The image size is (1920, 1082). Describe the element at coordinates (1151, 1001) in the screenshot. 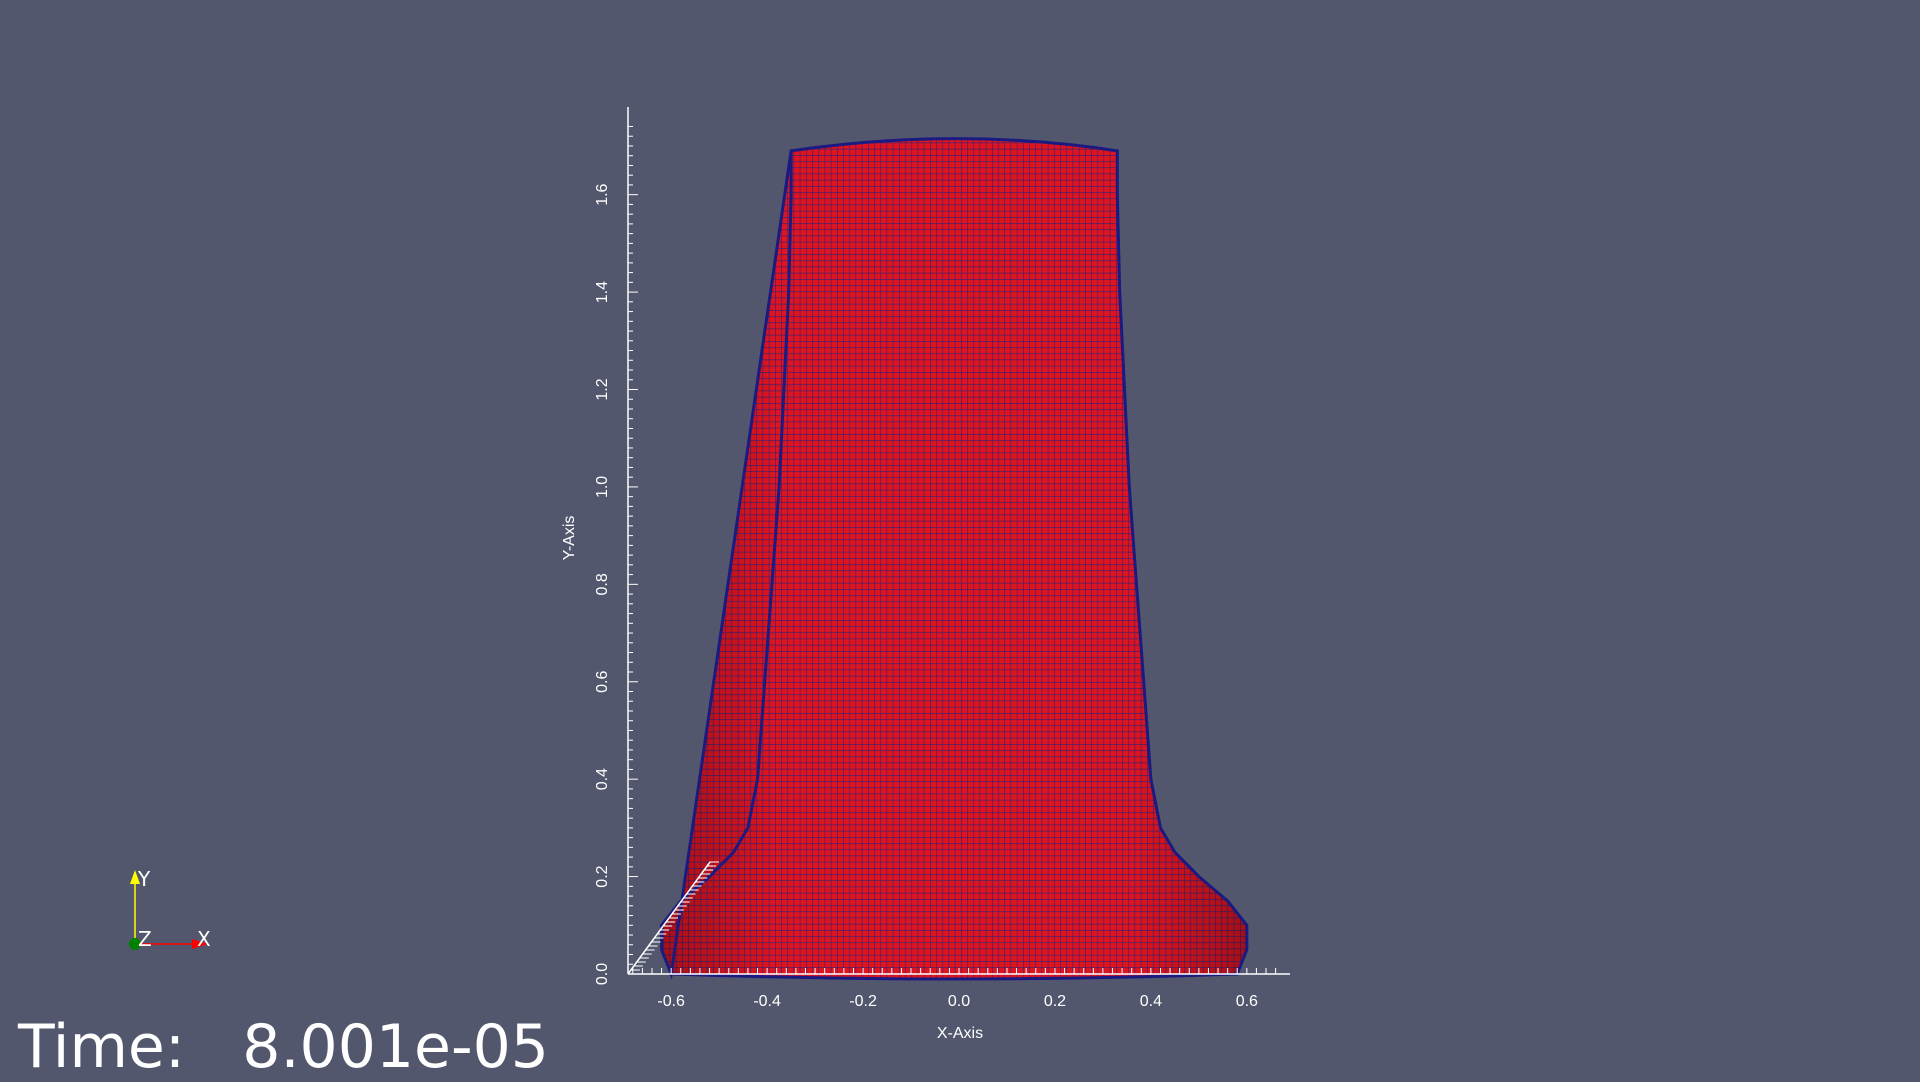

I see `x-tick-label: 0.4` at that location.